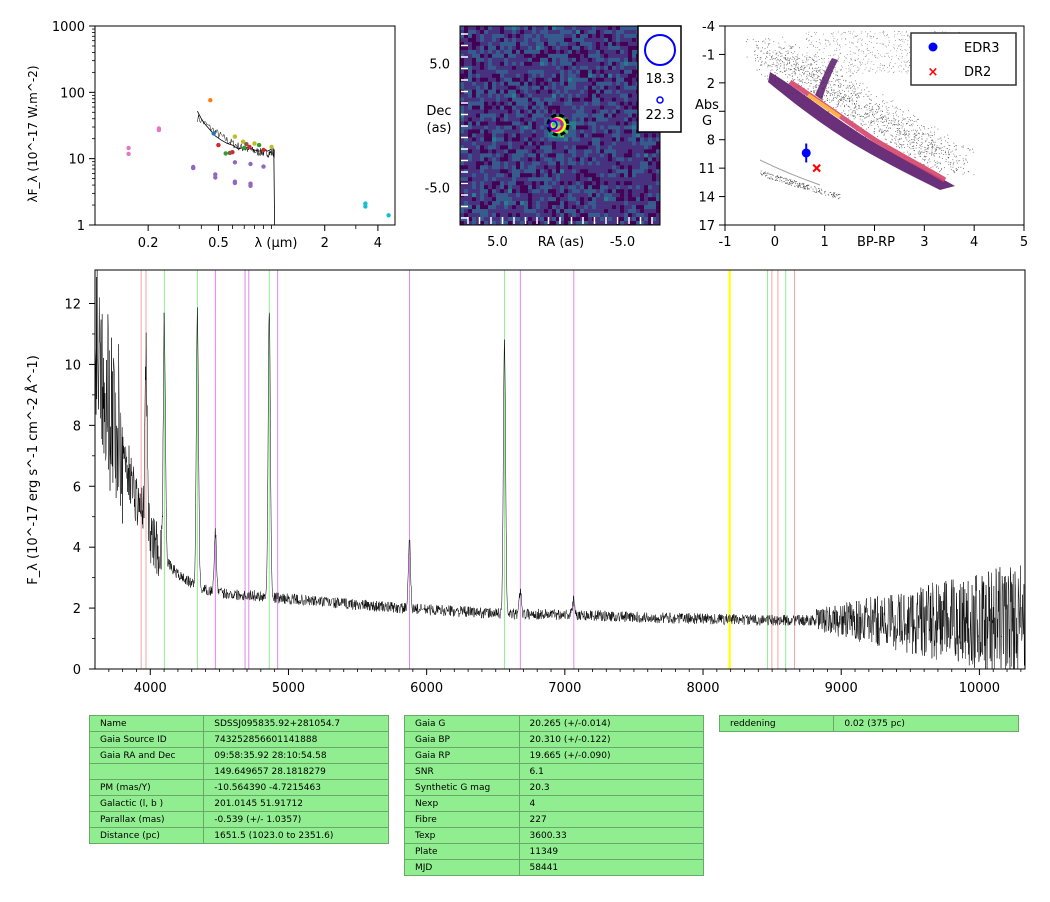 This screenshot has width=1050, height=902. Describe the element at coordinates (150, 688) in the screenshot. I see `spectrum-xtick-label: 4000` at that location.